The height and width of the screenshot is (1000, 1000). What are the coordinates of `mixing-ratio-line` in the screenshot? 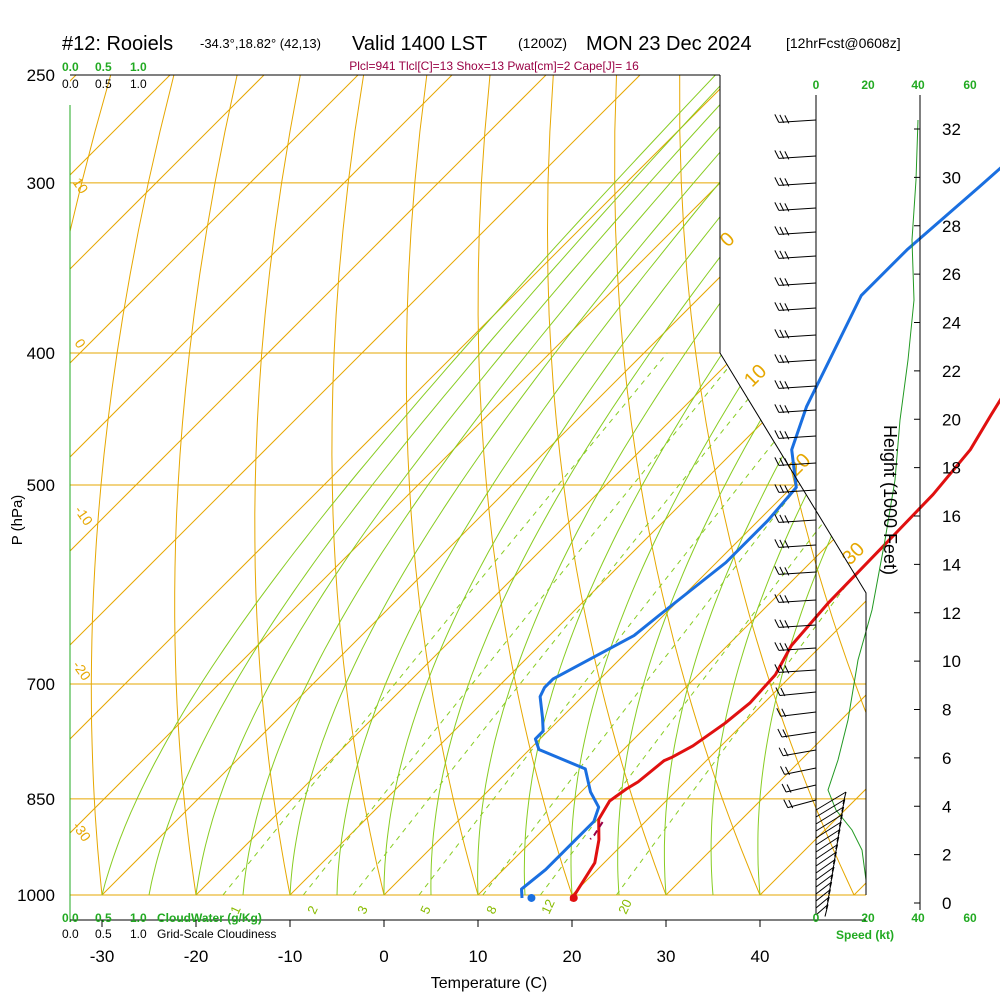 It's located at (740, 624).